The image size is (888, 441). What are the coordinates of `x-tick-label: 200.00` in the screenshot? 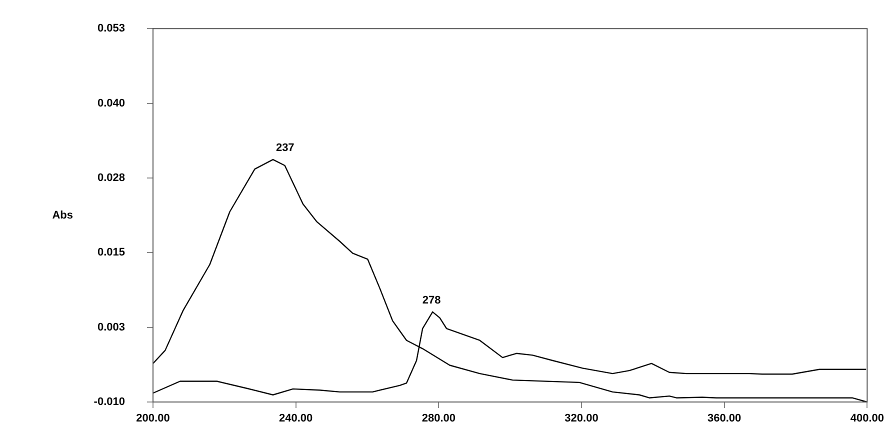 It's located at (153, 418).